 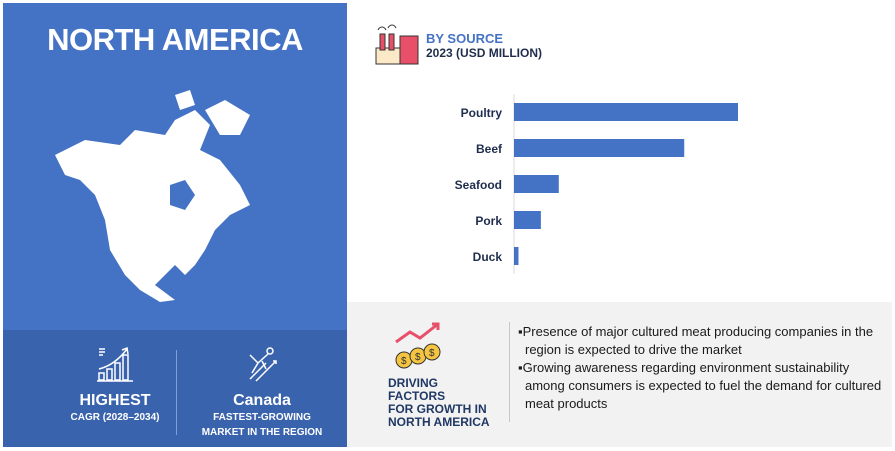 I want to click on bar-pork, so click(x=527, y=220).